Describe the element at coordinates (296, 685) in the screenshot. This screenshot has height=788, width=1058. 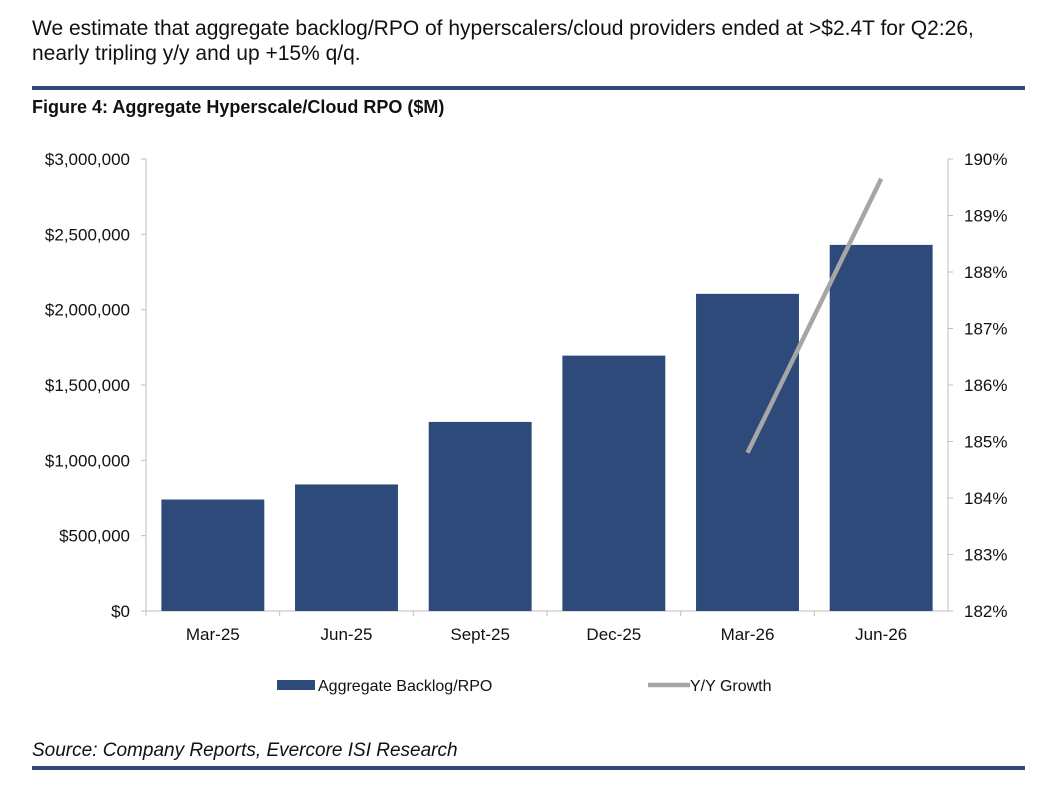
I see `legend-swatch-bar` at that location.